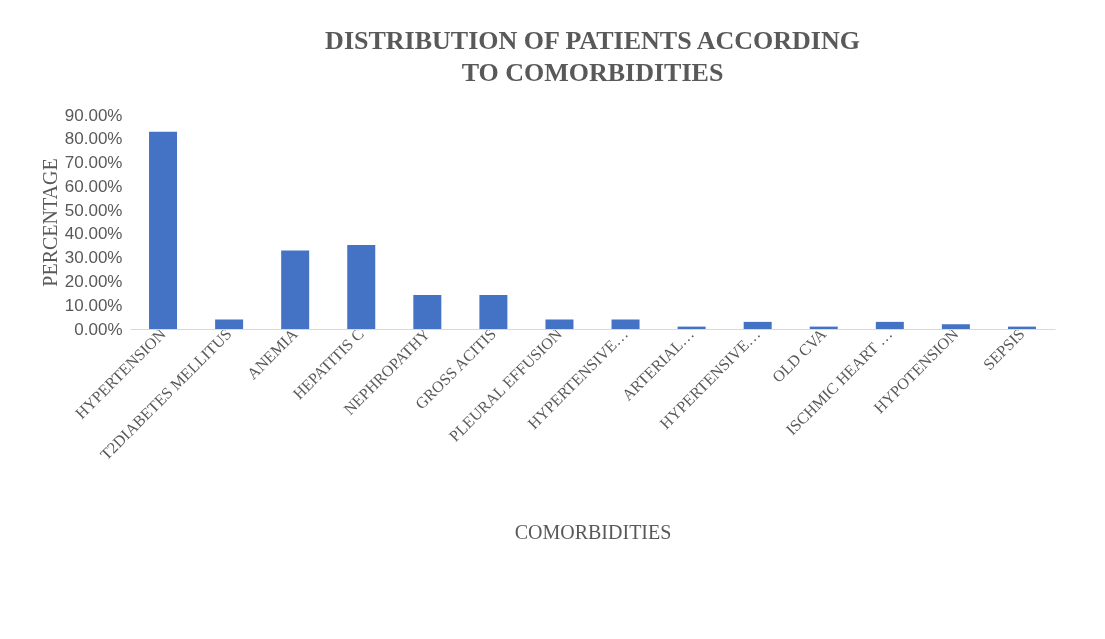 The width and height of the screenshot is (1105, 639). What do you see at coordinates (93, 115) in the screenshot?
I see `y-tick-label: 90.00%` at bounding box center [93, 115].